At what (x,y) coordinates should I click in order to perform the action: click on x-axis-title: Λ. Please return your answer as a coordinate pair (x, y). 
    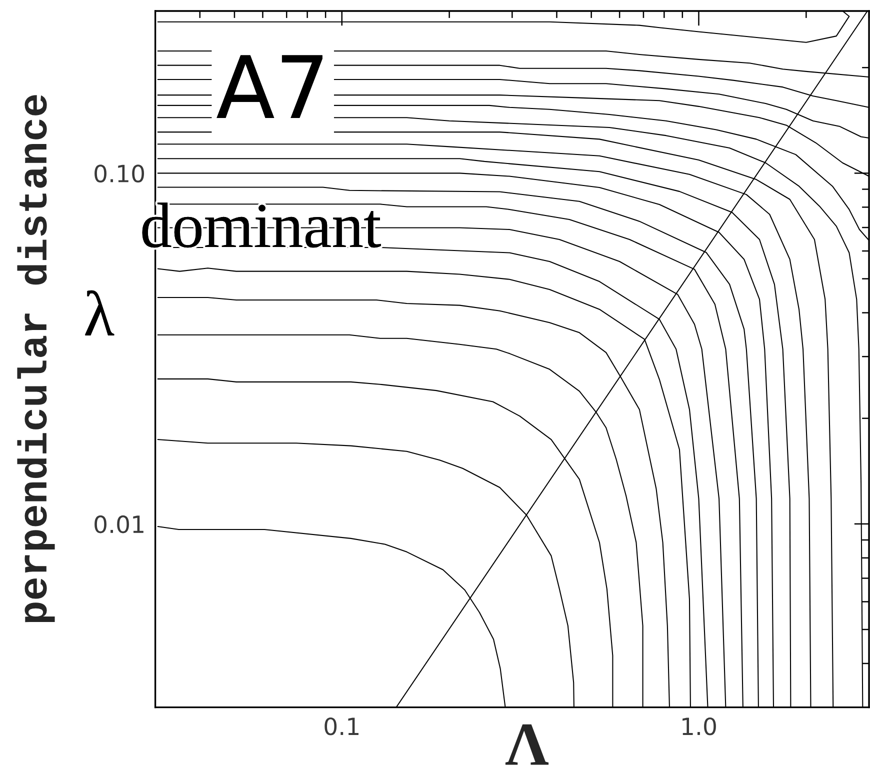
    Looking at the image, I should click on (527, 744).